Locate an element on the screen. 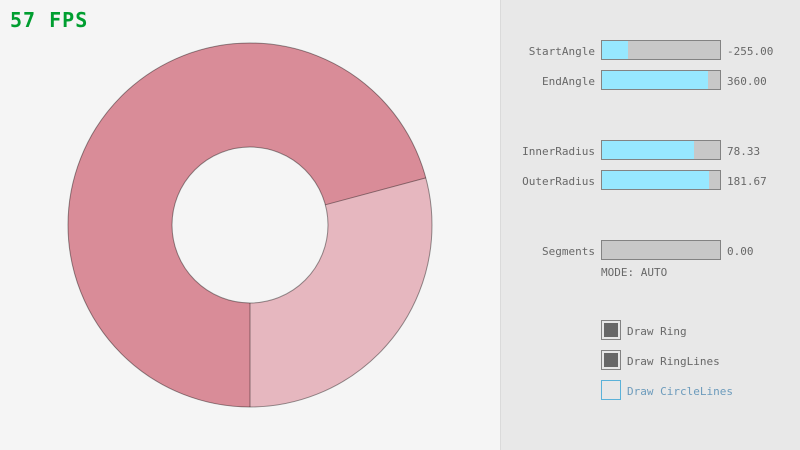 The image size is (800, 450). draw-ring-checkbox-box is located at coordinates (611, 330).